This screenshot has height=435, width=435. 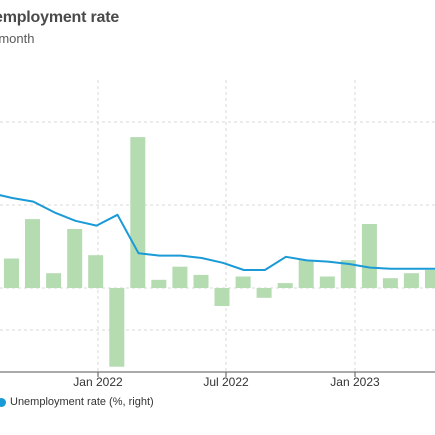 What do you see at coordinates (17, 38) in the screenshot?
I see `chart-subtitle: -month` at bounding box center [17, 38].